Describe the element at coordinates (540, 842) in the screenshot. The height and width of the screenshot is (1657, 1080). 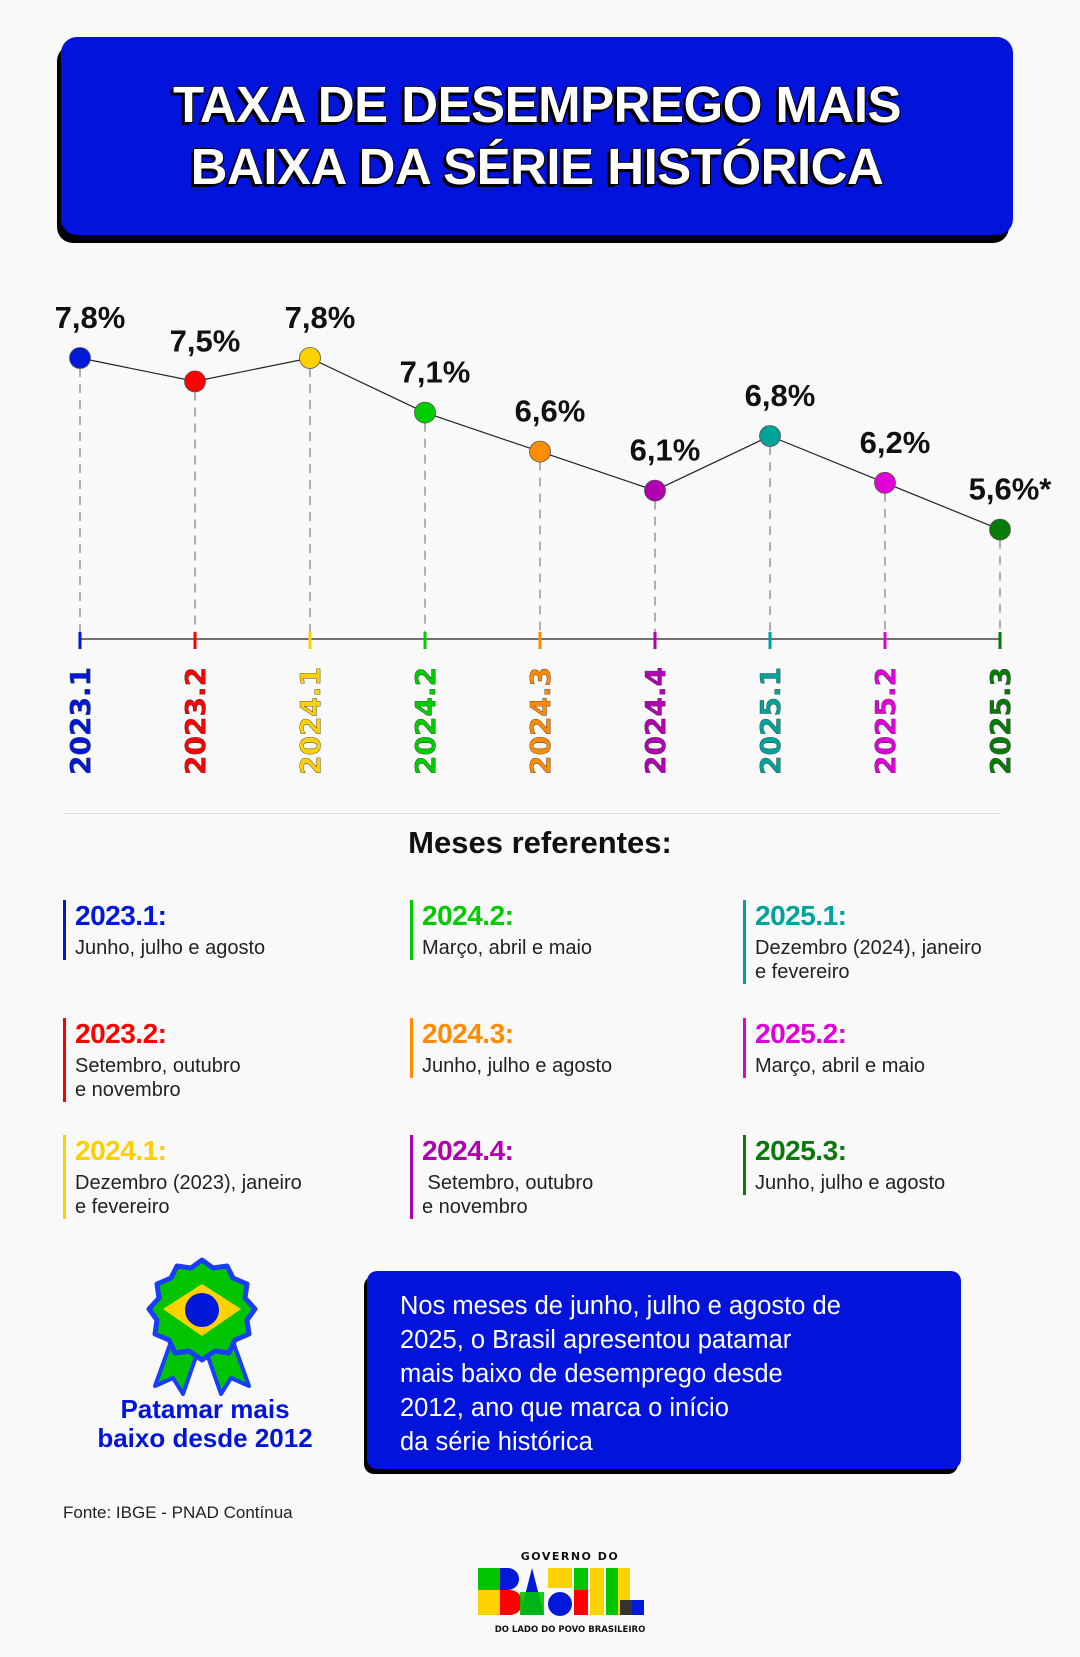
I see `legend-title: Meses referentes:` at that location.